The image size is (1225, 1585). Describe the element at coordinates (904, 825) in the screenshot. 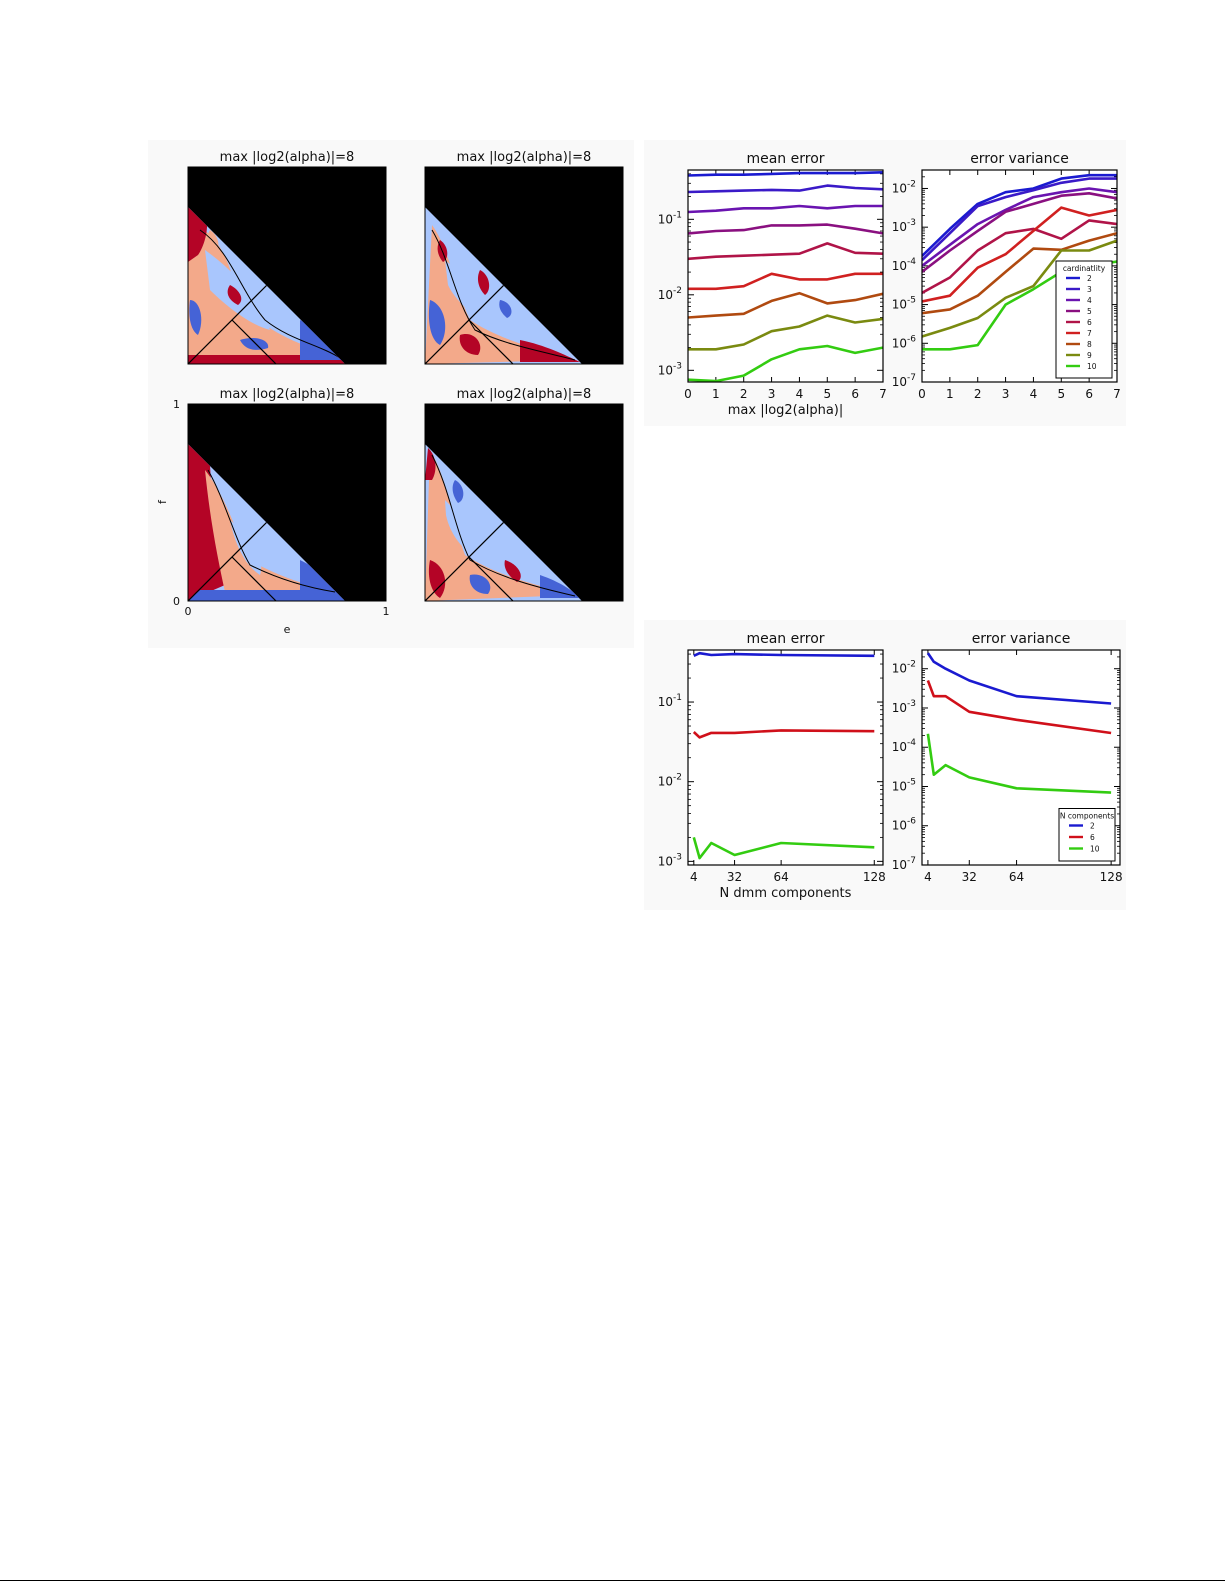

I see `y-tick-label: 10⁻⁶` at that location.